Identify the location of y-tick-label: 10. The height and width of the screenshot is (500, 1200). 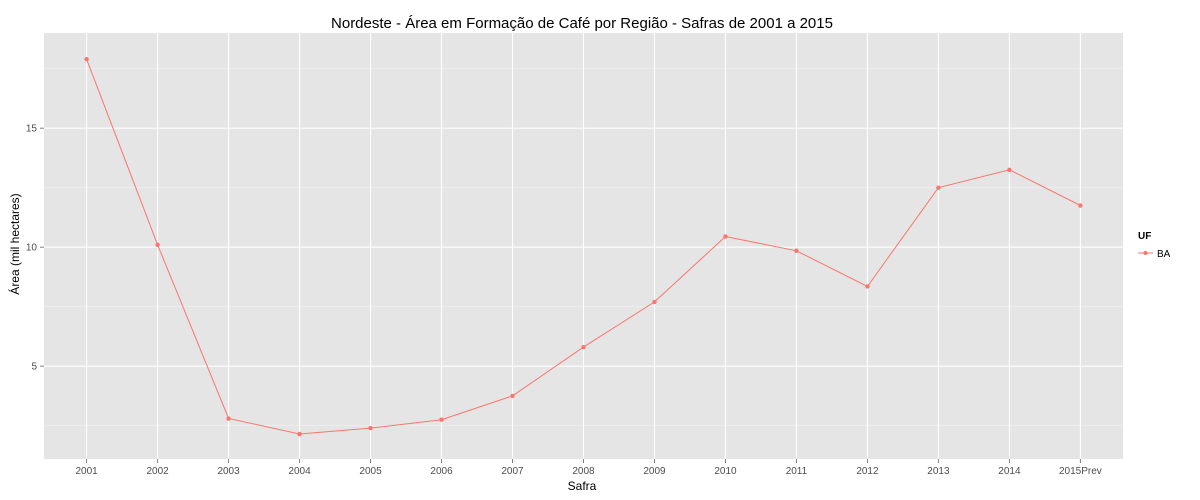
(32, 248).